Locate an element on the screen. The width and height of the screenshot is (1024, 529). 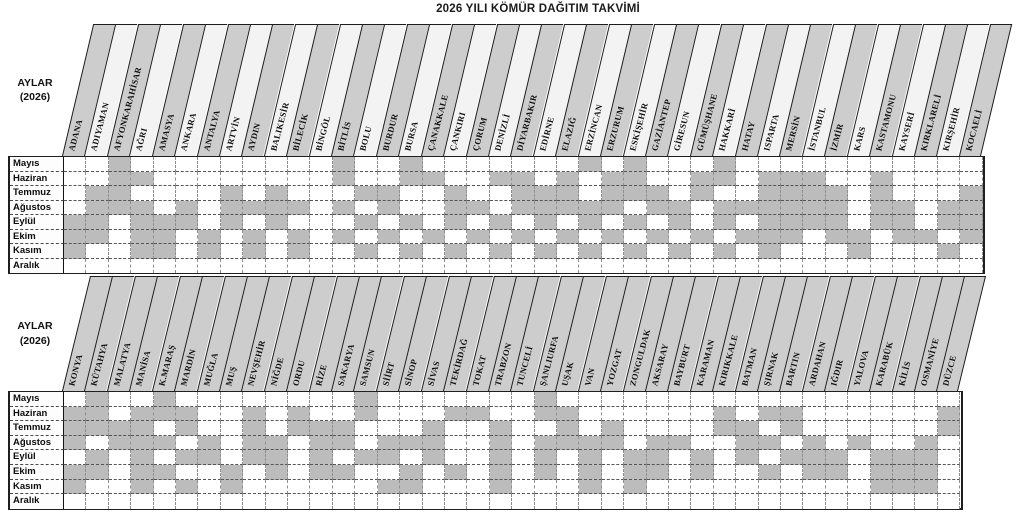
month-label: Haziran is located at coordinates (37, 178).